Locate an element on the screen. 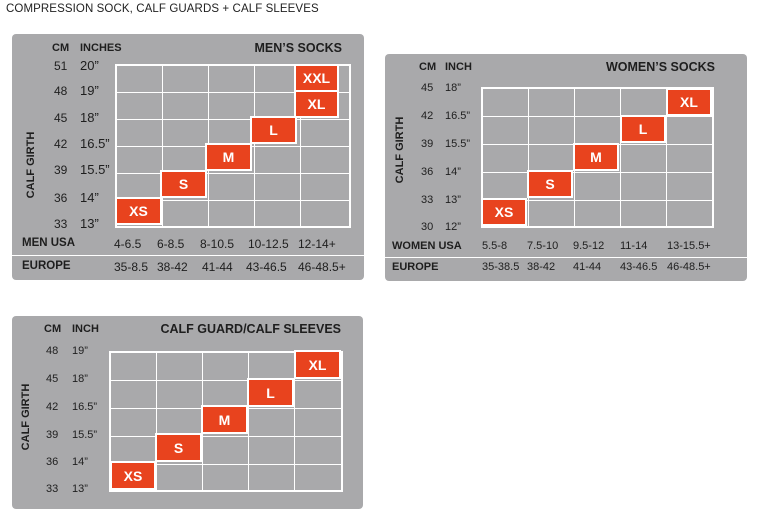 The image size is (759, 520). inch-value: 20” is located at coordinates (89, 65).